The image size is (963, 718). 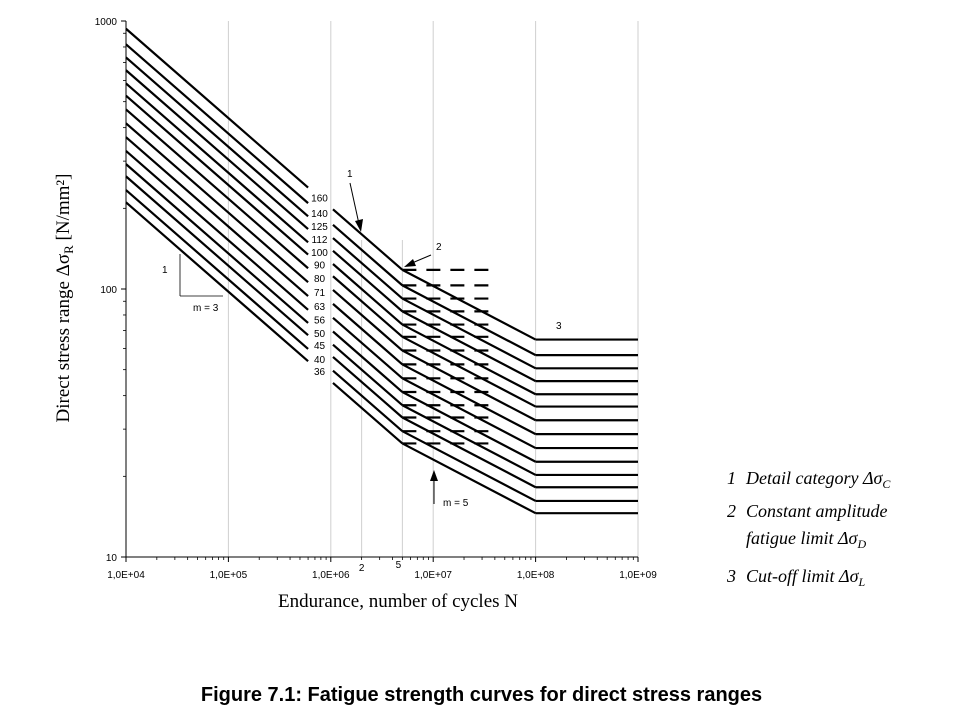 I want to click on curve-71-m3-right, so click(x=368, y=334).